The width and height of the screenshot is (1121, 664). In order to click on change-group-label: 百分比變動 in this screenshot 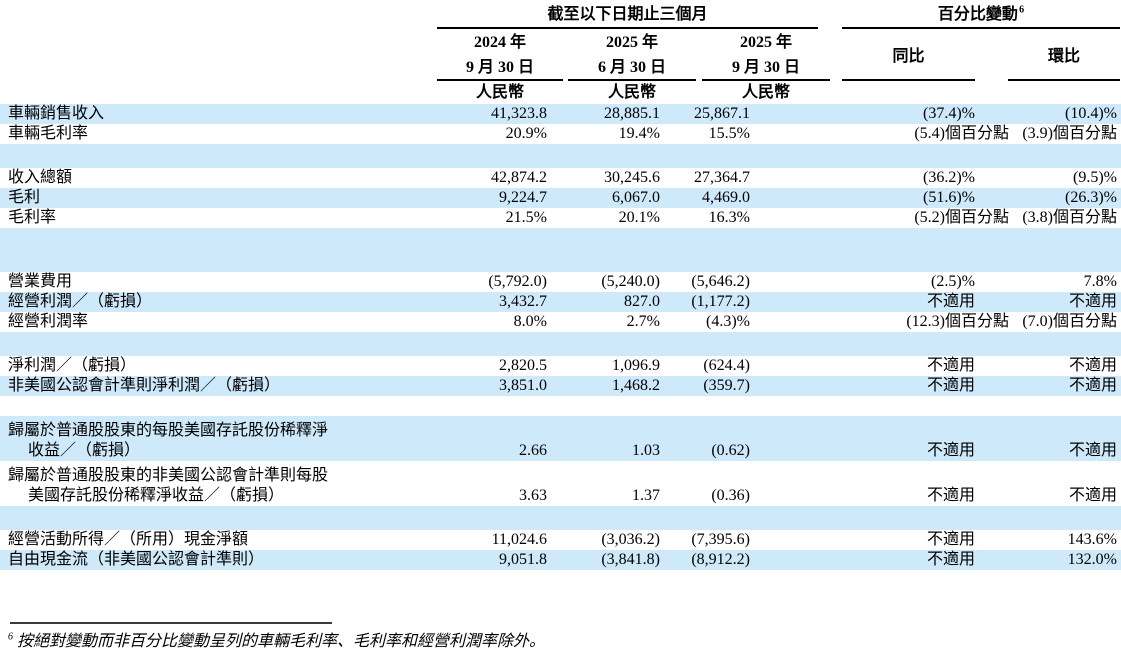, I will do `click(977, 14)`.